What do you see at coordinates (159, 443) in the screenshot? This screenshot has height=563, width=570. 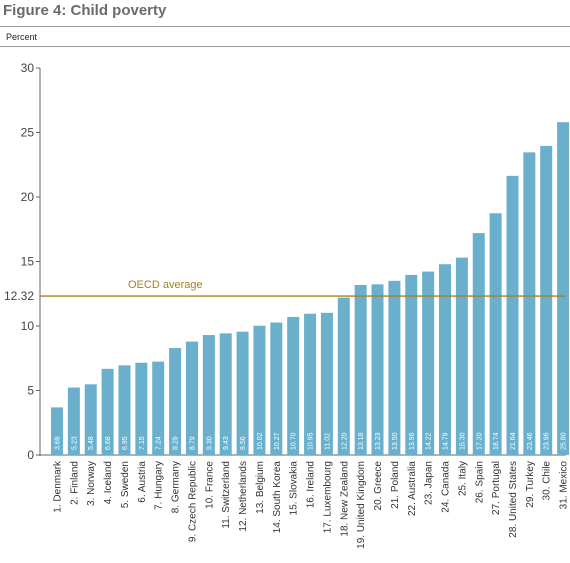 I see `bar-value-label: 7.24` at bounding box center [159, 443].